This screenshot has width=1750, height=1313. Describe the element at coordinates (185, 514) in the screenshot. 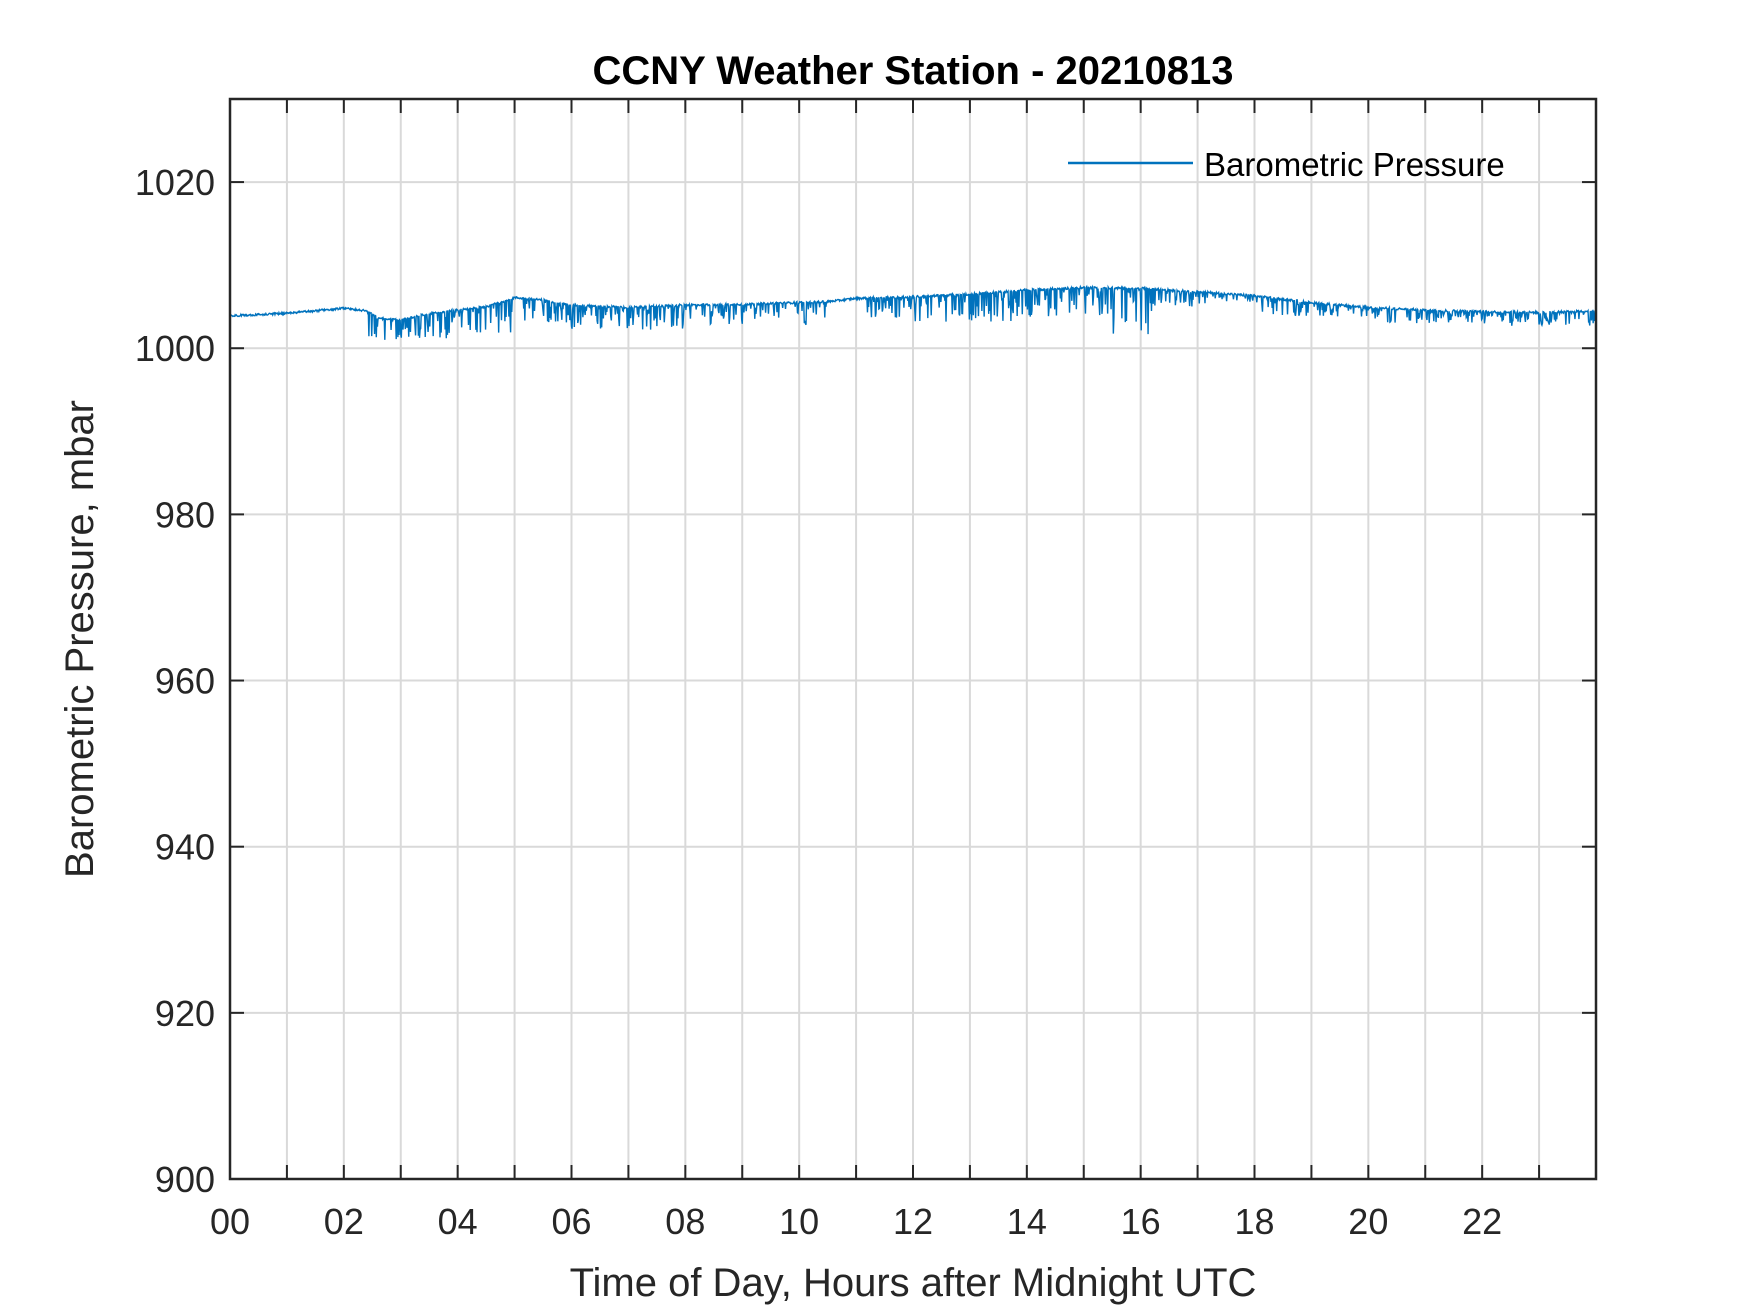

I see `y-tick-label: 980` at that location.